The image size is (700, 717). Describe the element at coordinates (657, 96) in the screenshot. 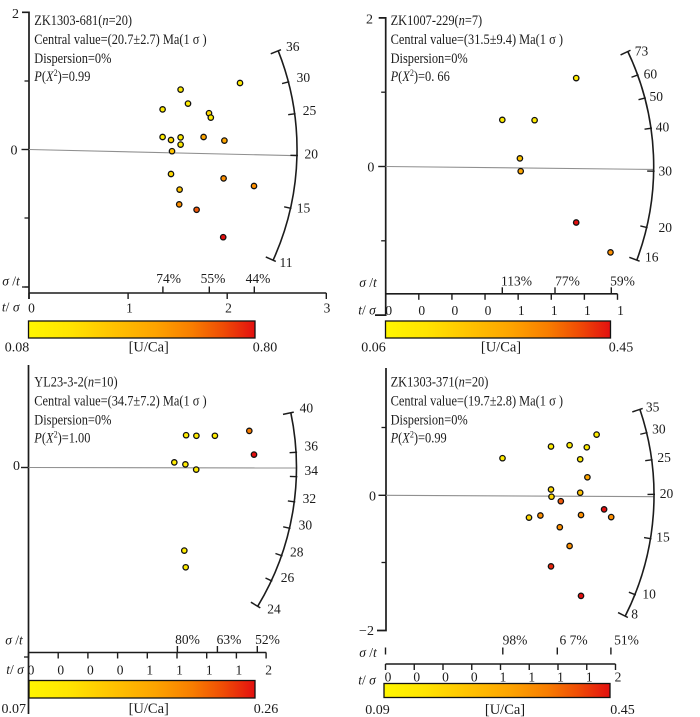

I see `svg-text: 50` at that location.